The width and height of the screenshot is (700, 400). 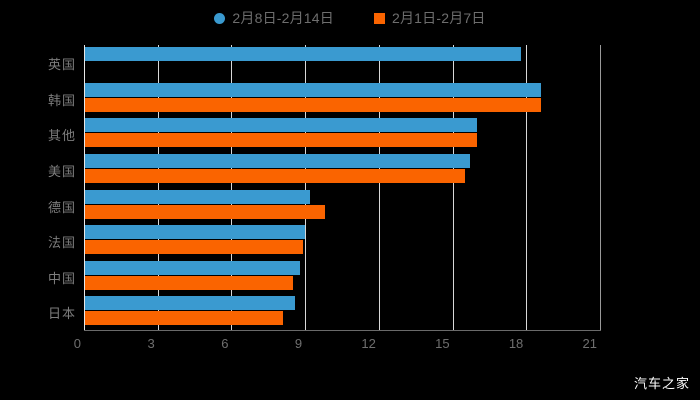 What do you see at coordinates (438, 18) in the screenshot?
I see `legend-label-series-2: 2月1日-2月7日` at bounding box center [438, 18].